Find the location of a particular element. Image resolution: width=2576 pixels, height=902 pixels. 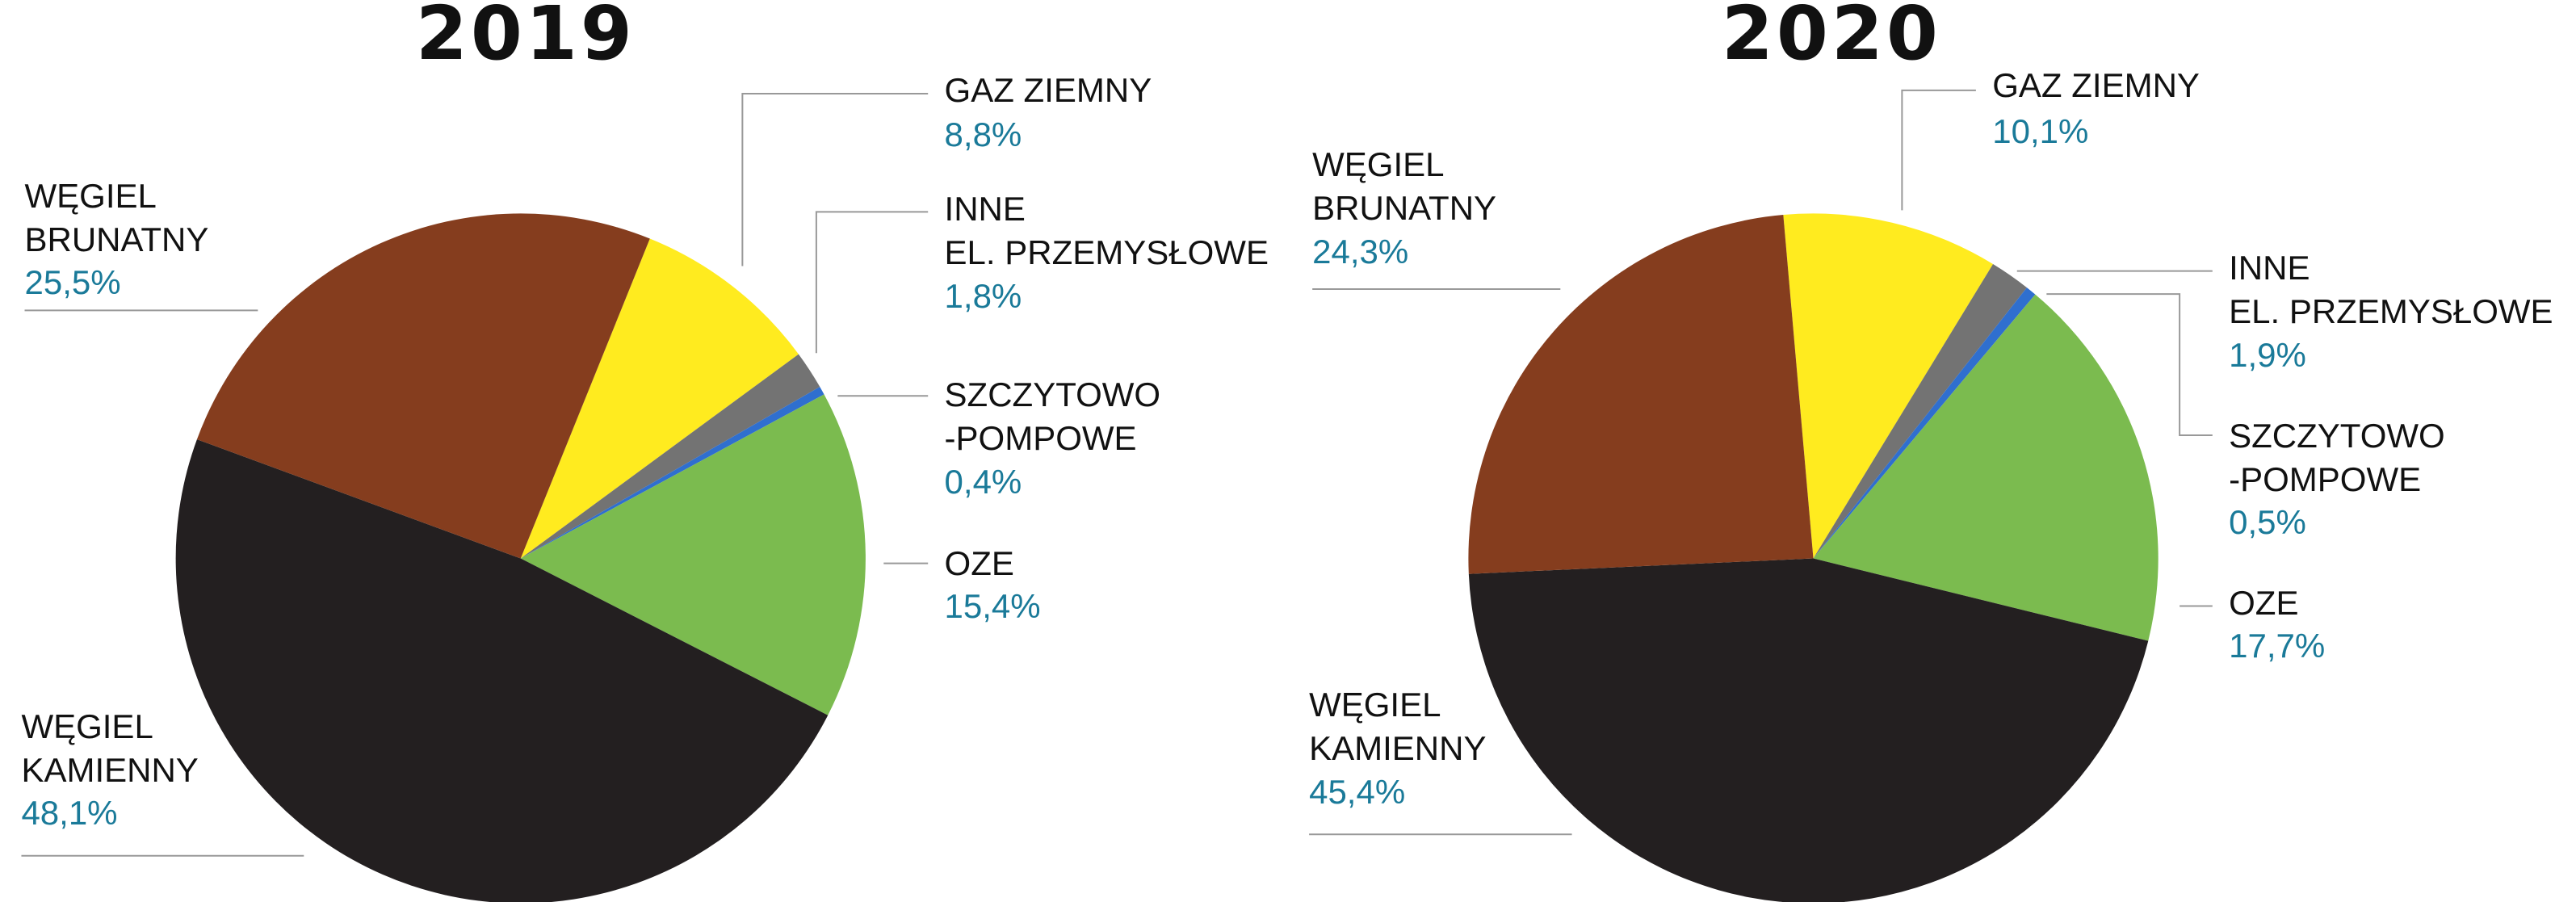

slice-value: 1,8% is located at coordinates (983, 295).